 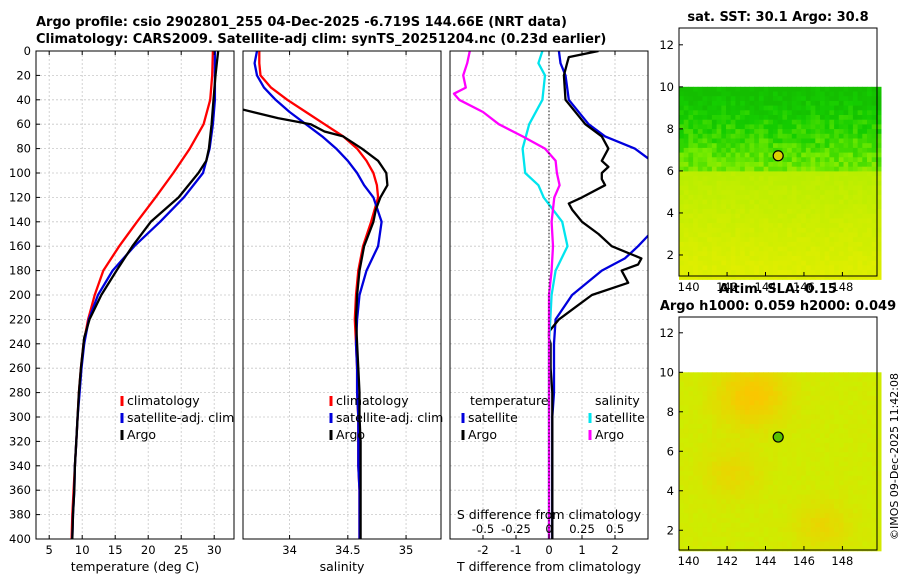 What do you see at coordinates (482, 550) in the screenshot?
I see `x-tick-label: -2` at bounding box center [482, 550].